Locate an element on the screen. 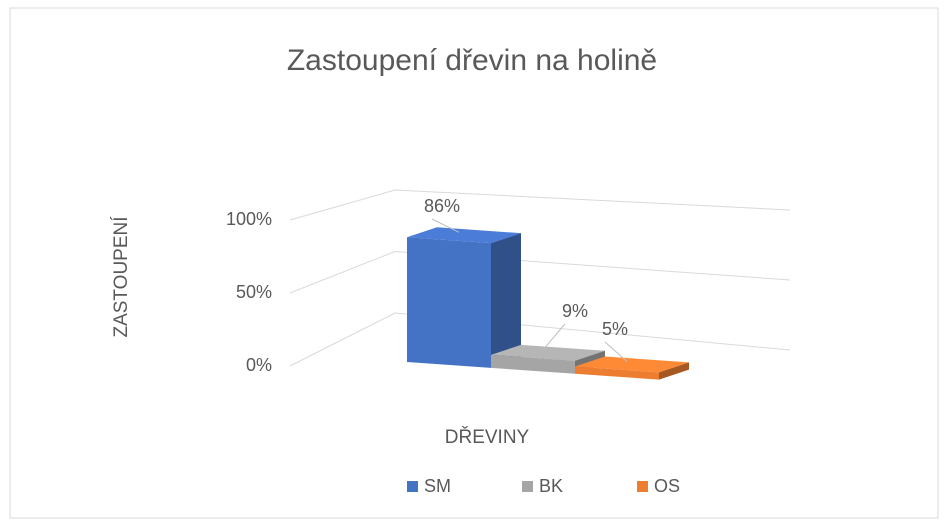 Image resolution: width=945 pixels, height=526 pixels. legend-label: OS is located at coordinates (667, 486).